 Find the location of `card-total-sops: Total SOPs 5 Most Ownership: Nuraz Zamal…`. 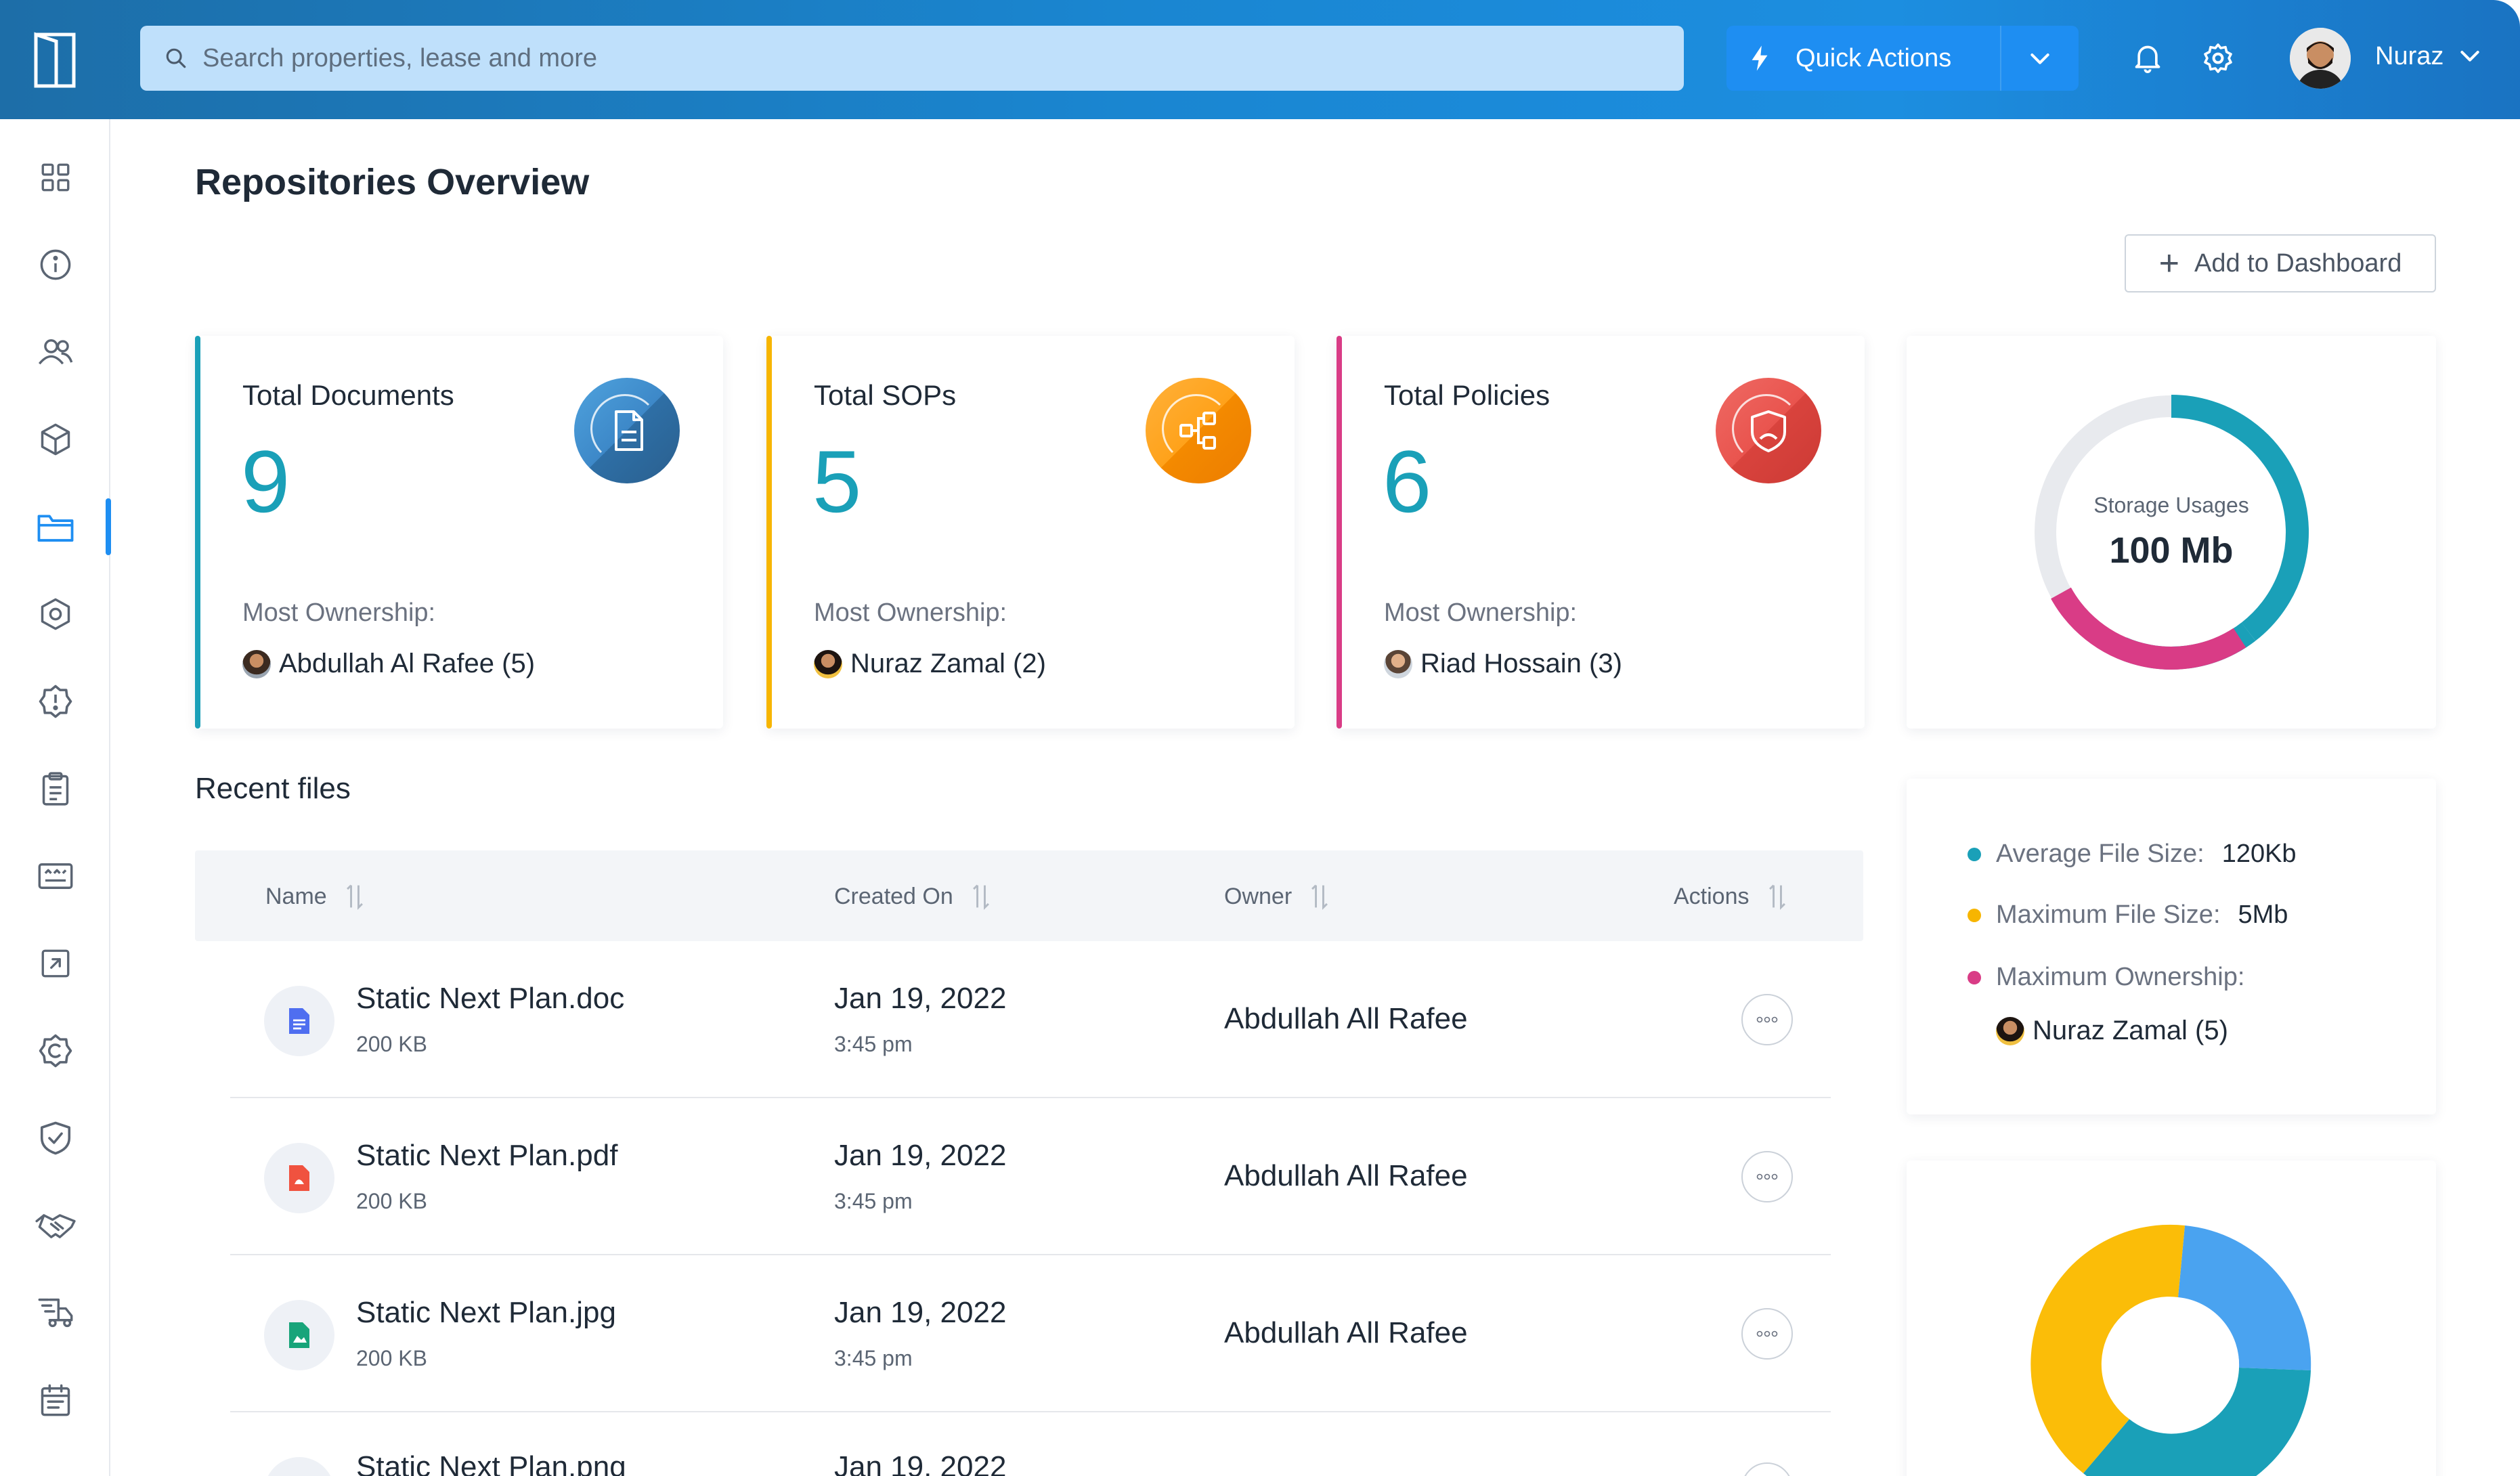

card-total-sops: Total SOPs 5 Most Ownership: Nuraz Zamal… is located at coordinates (1030, 532).